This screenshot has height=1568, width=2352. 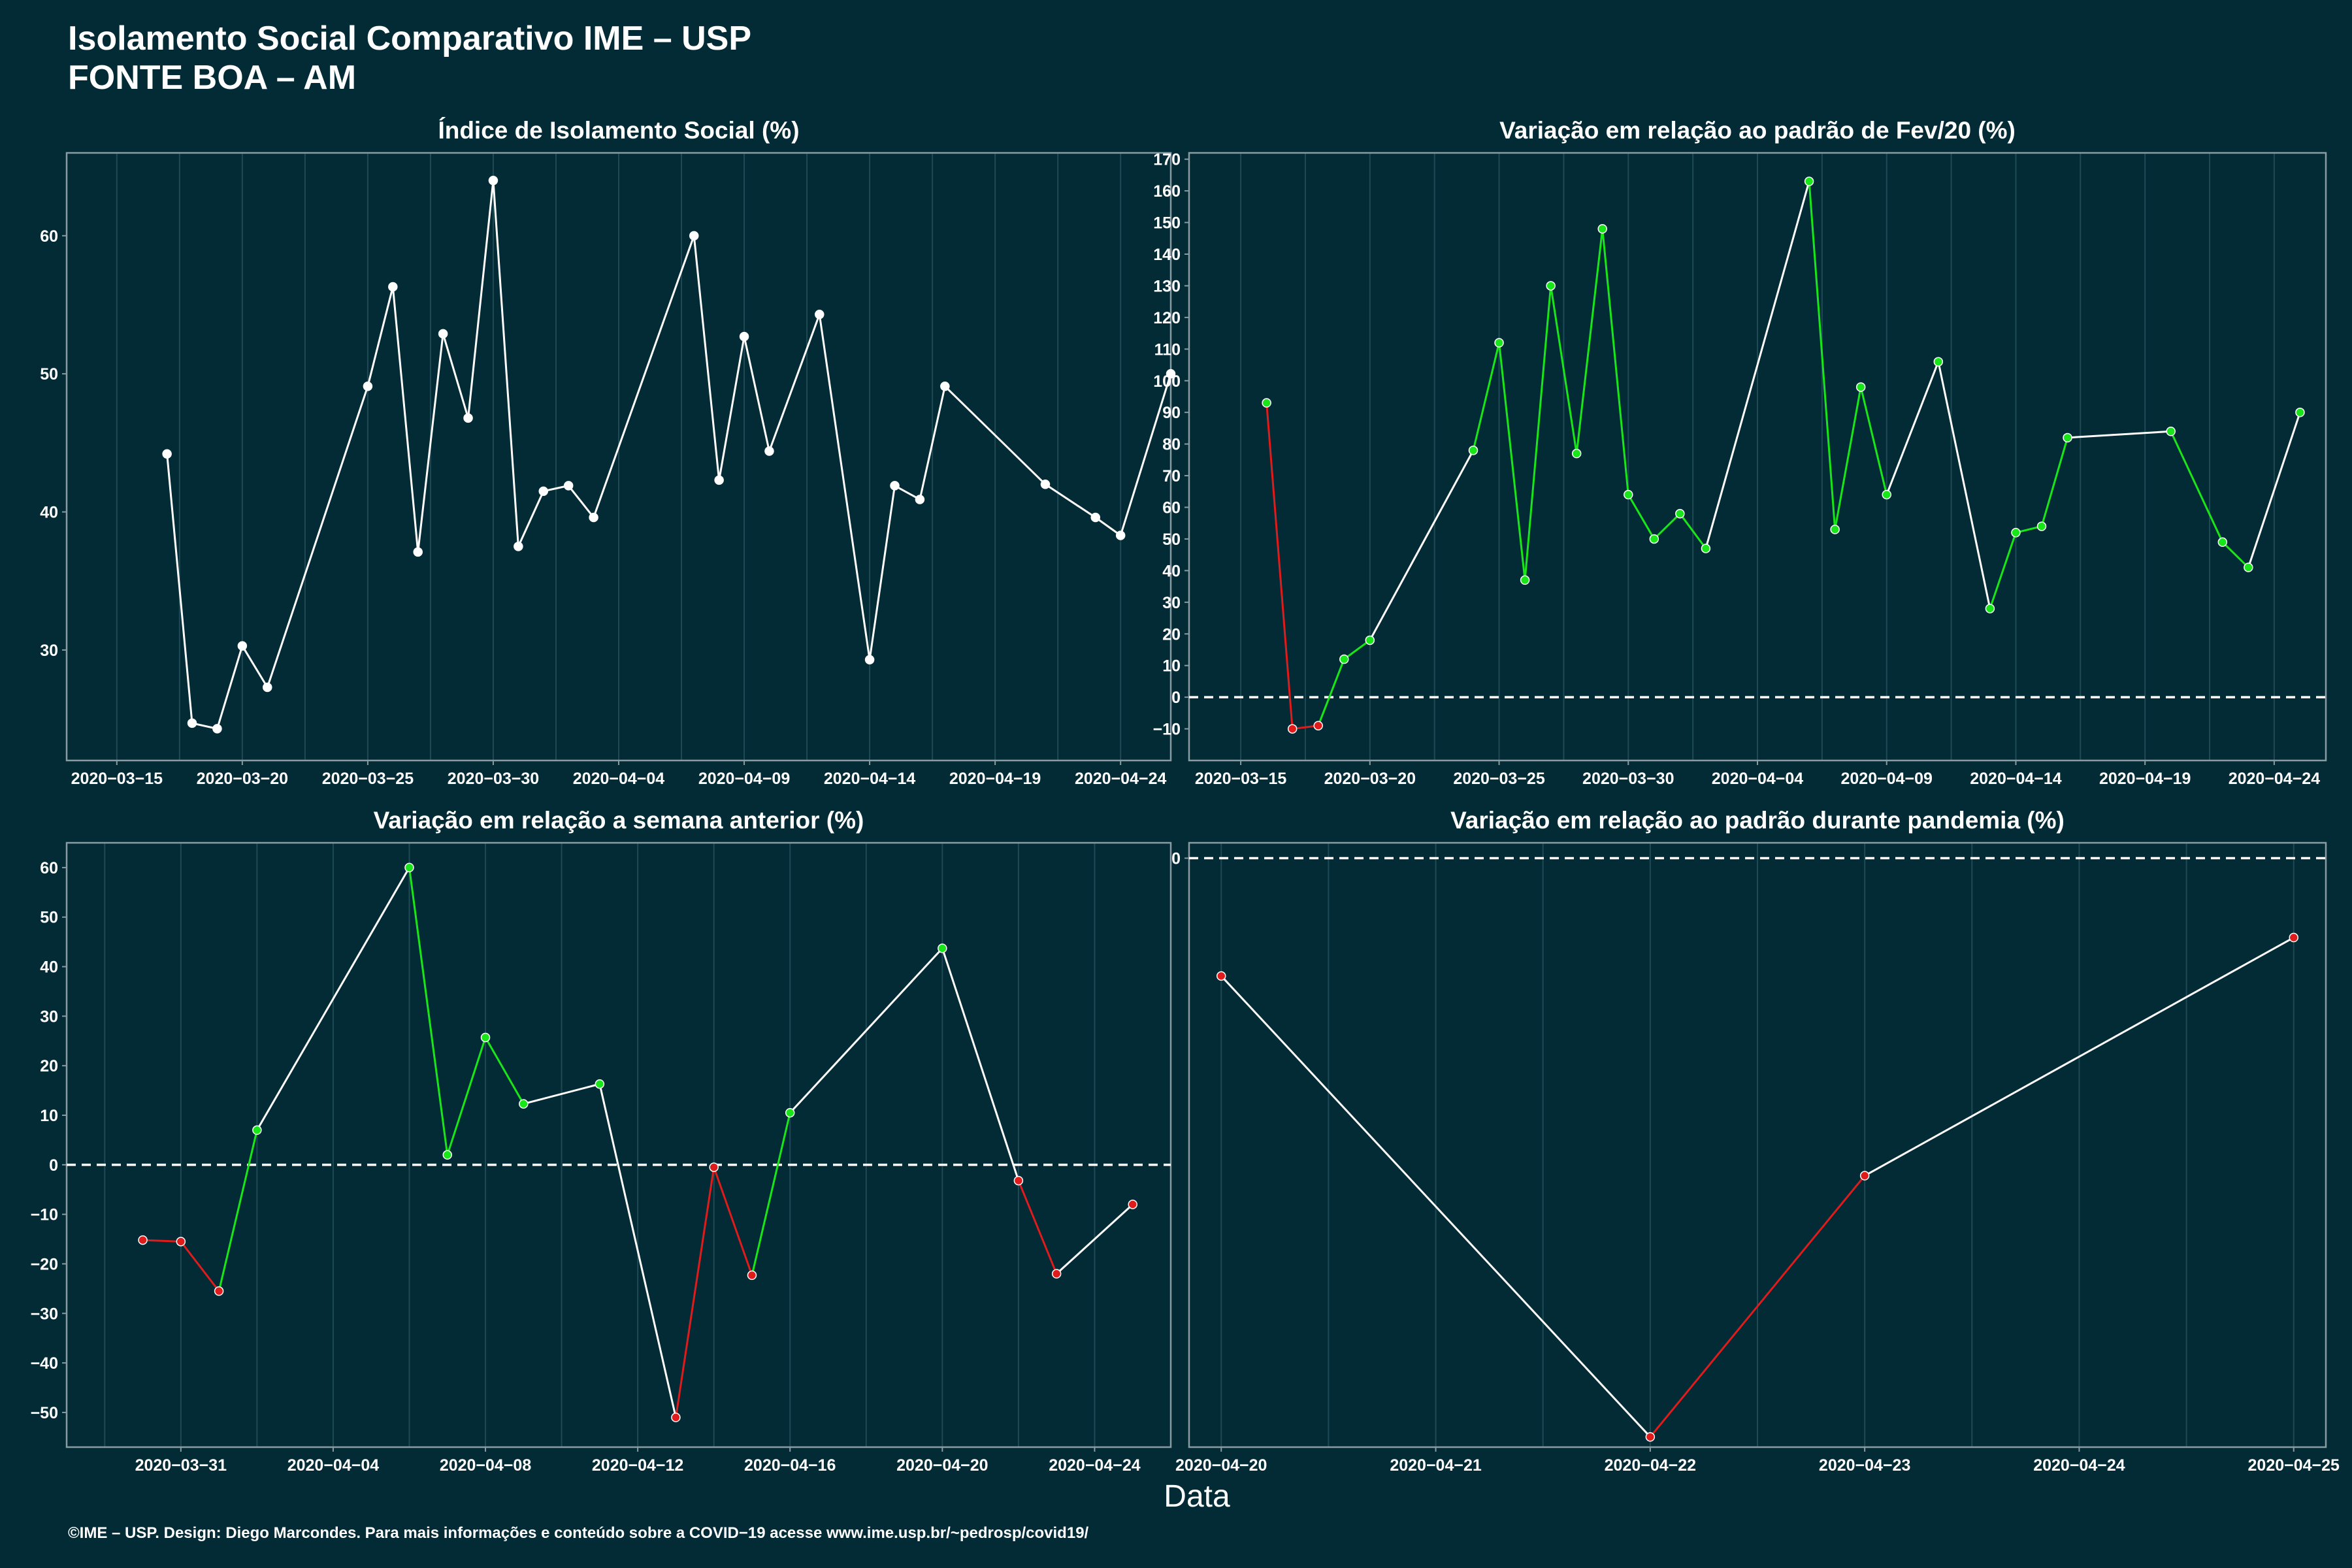 I want to click on y-tick-label: −40, so click(x=44, y=1363).